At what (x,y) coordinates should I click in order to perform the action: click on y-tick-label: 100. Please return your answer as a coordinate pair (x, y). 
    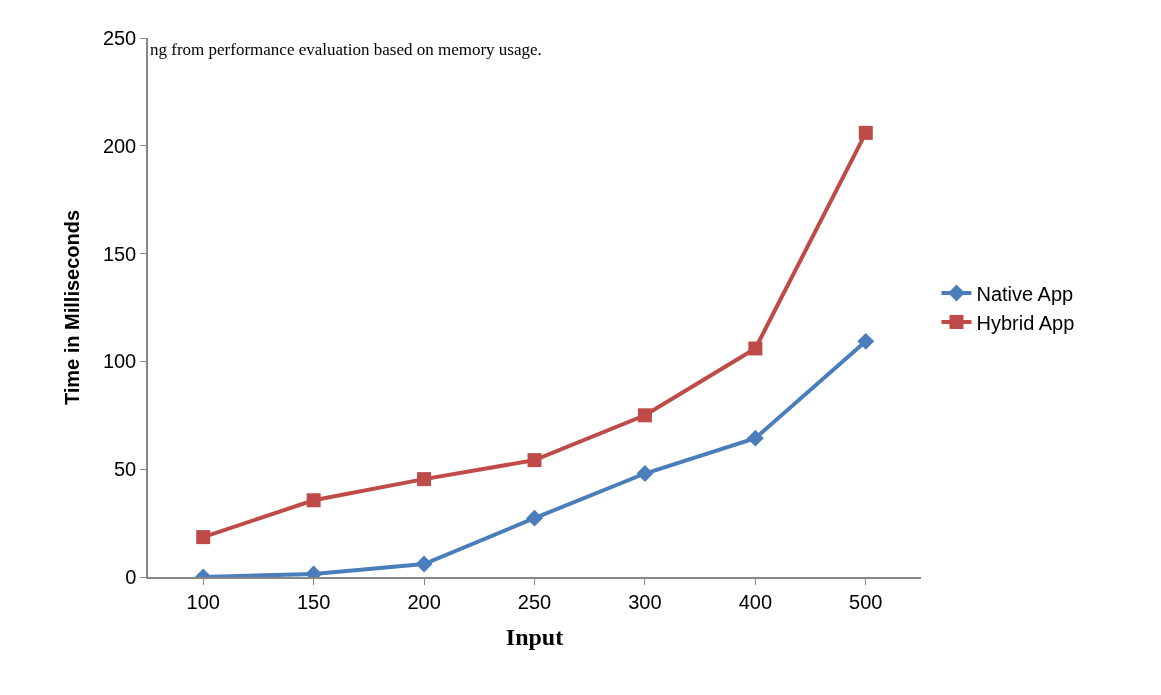
    Looking at the image, I should click on (119, 361).